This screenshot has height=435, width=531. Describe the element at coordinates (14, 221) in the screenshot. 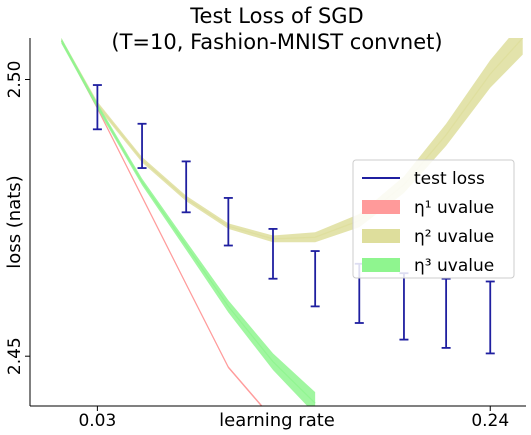

I see `y-axis-label: loss (nats)` at that location.